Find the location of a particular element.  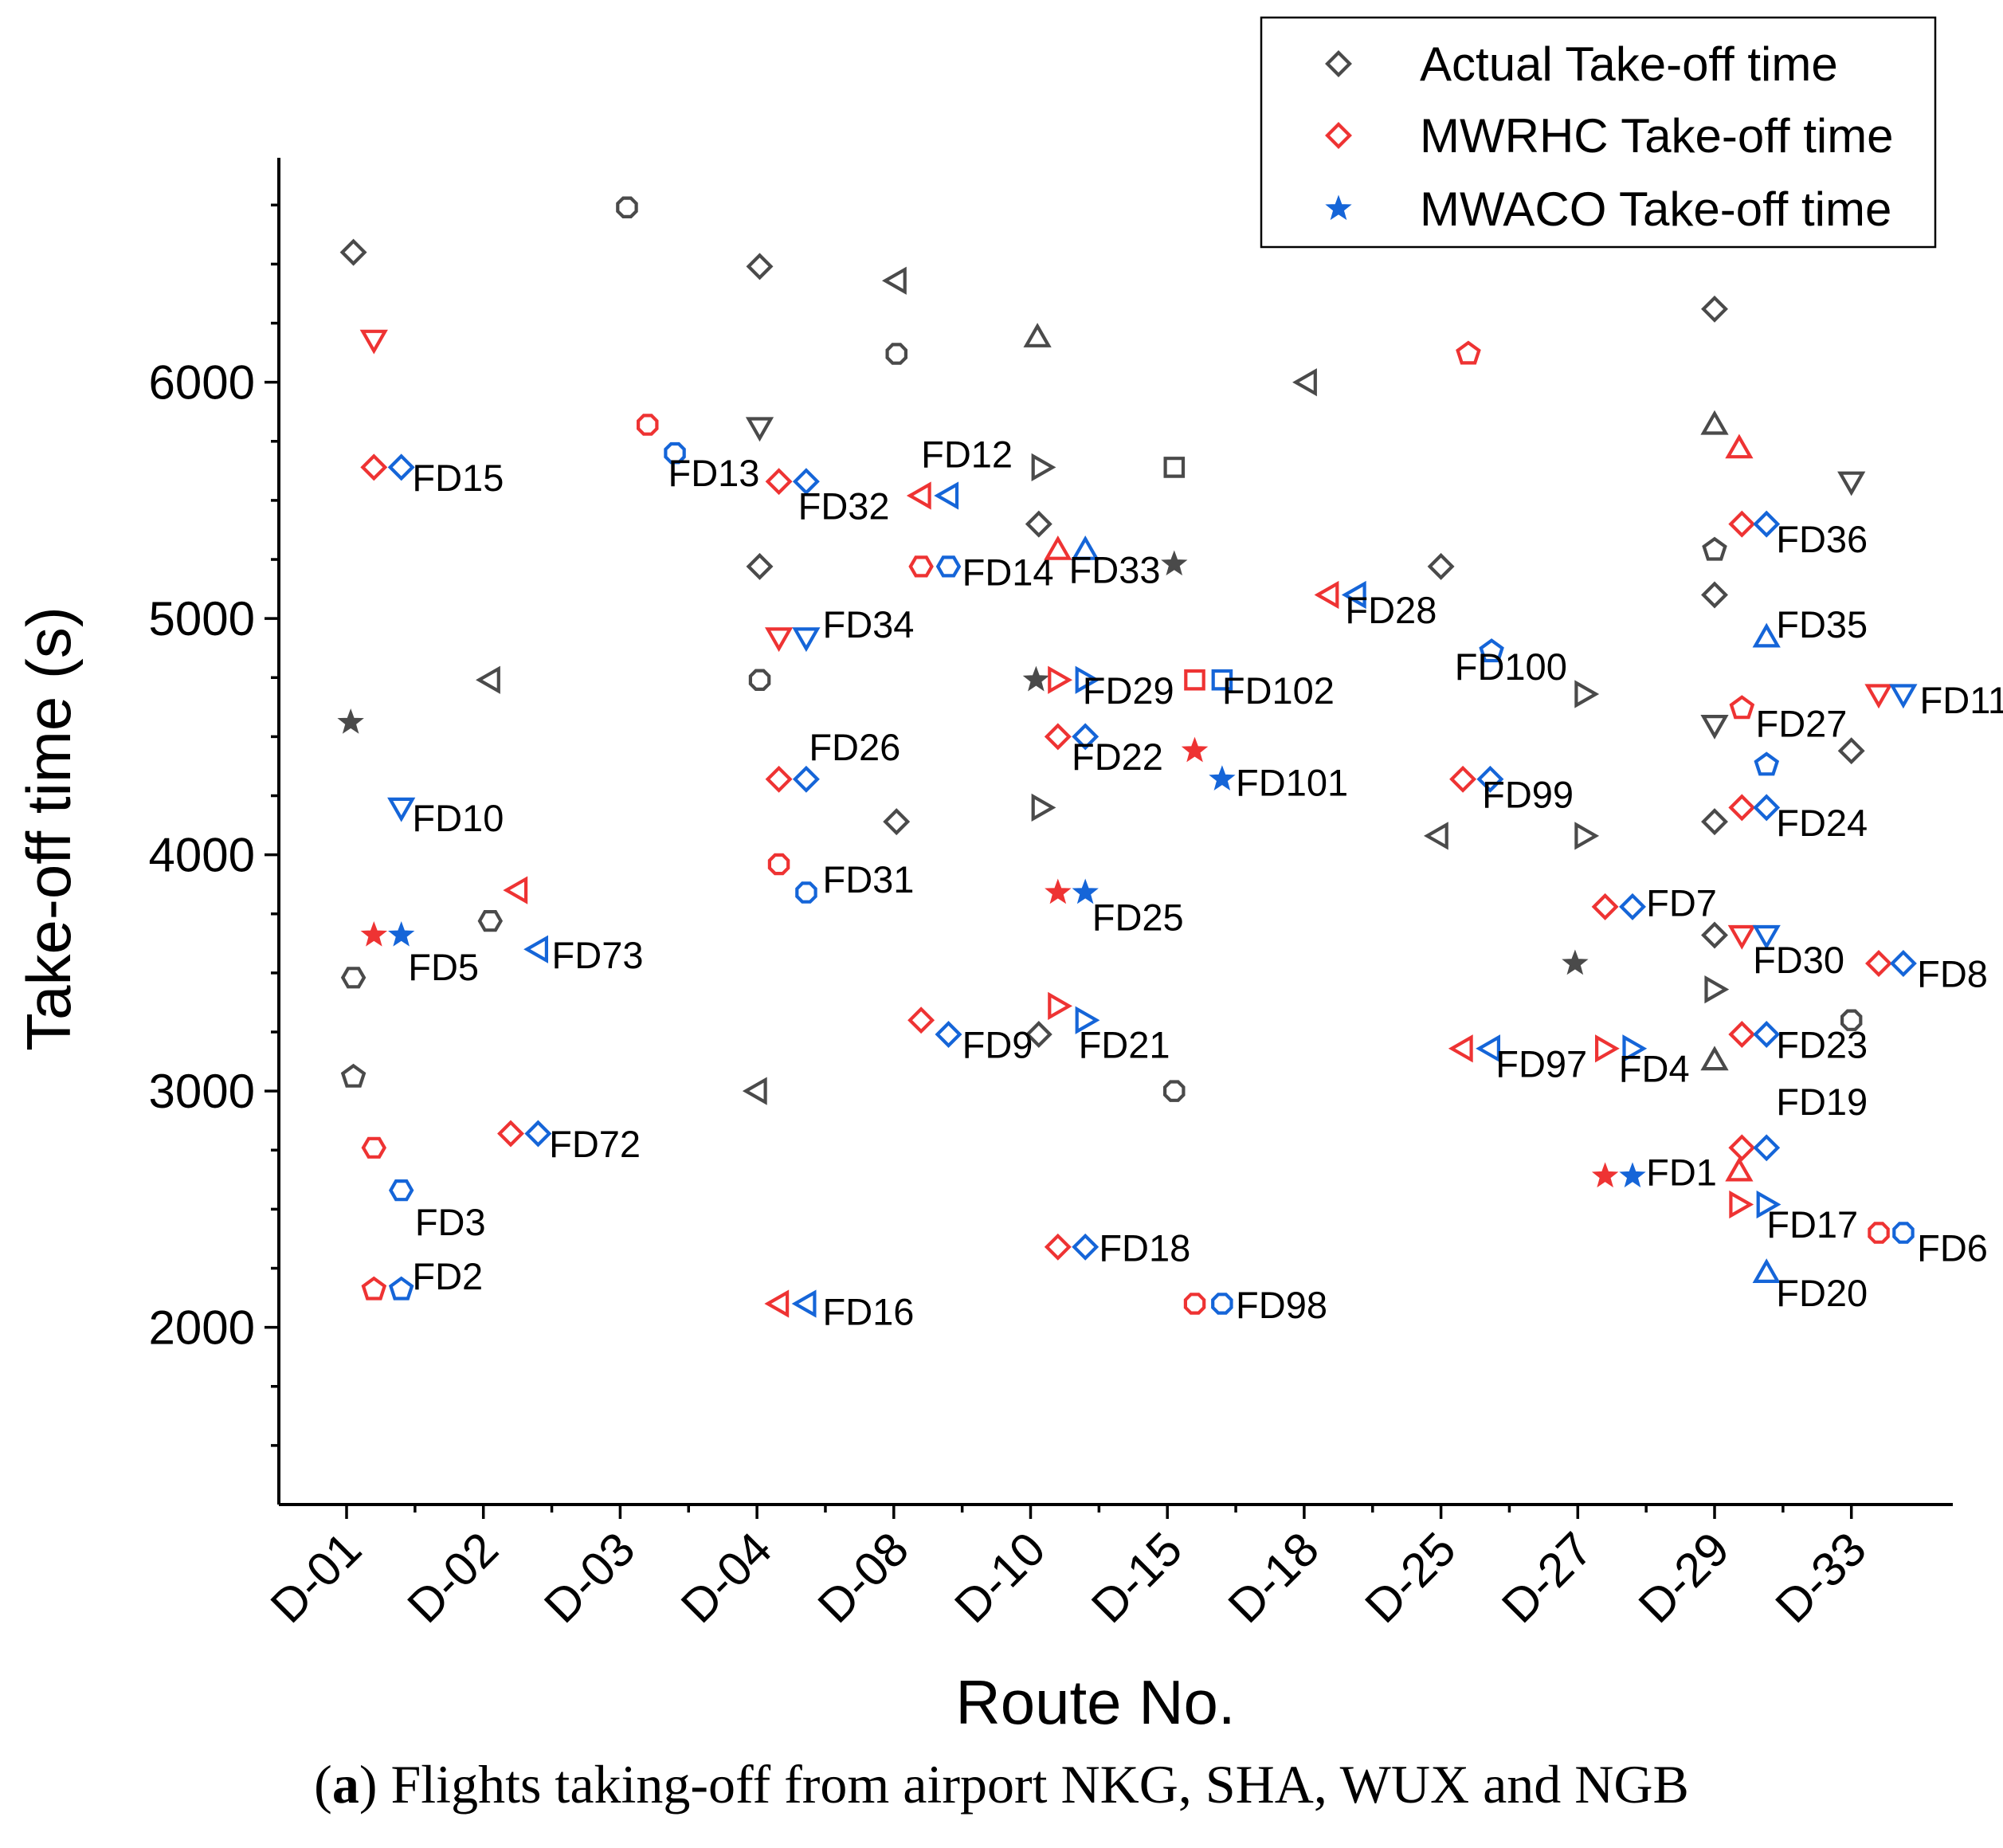

flight-fd7: FD7 is located at coordinates (1654, 903).